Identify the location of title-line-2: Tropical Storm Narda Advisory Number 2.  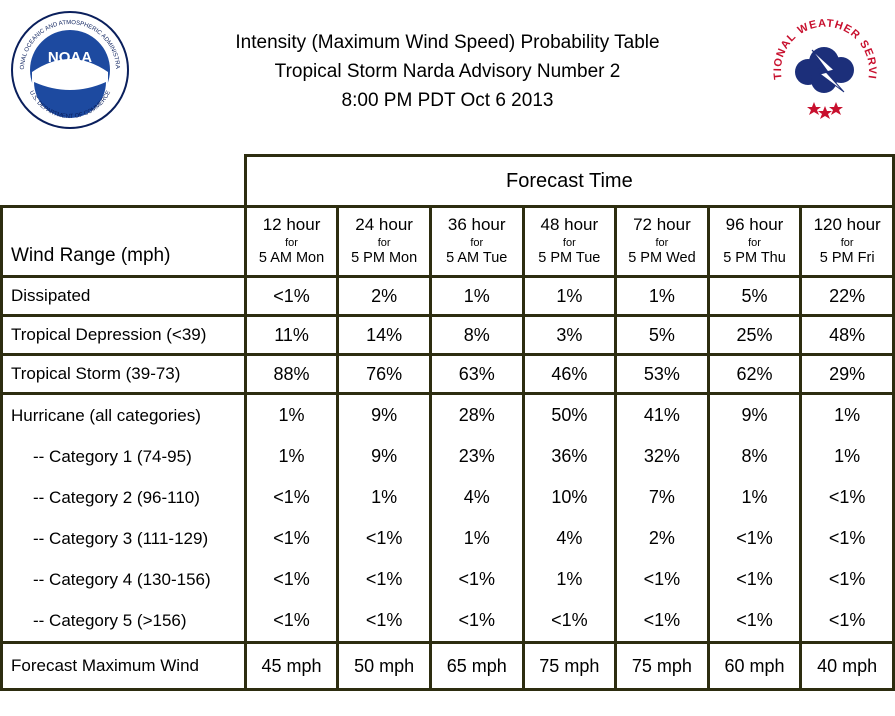
(447, 71).